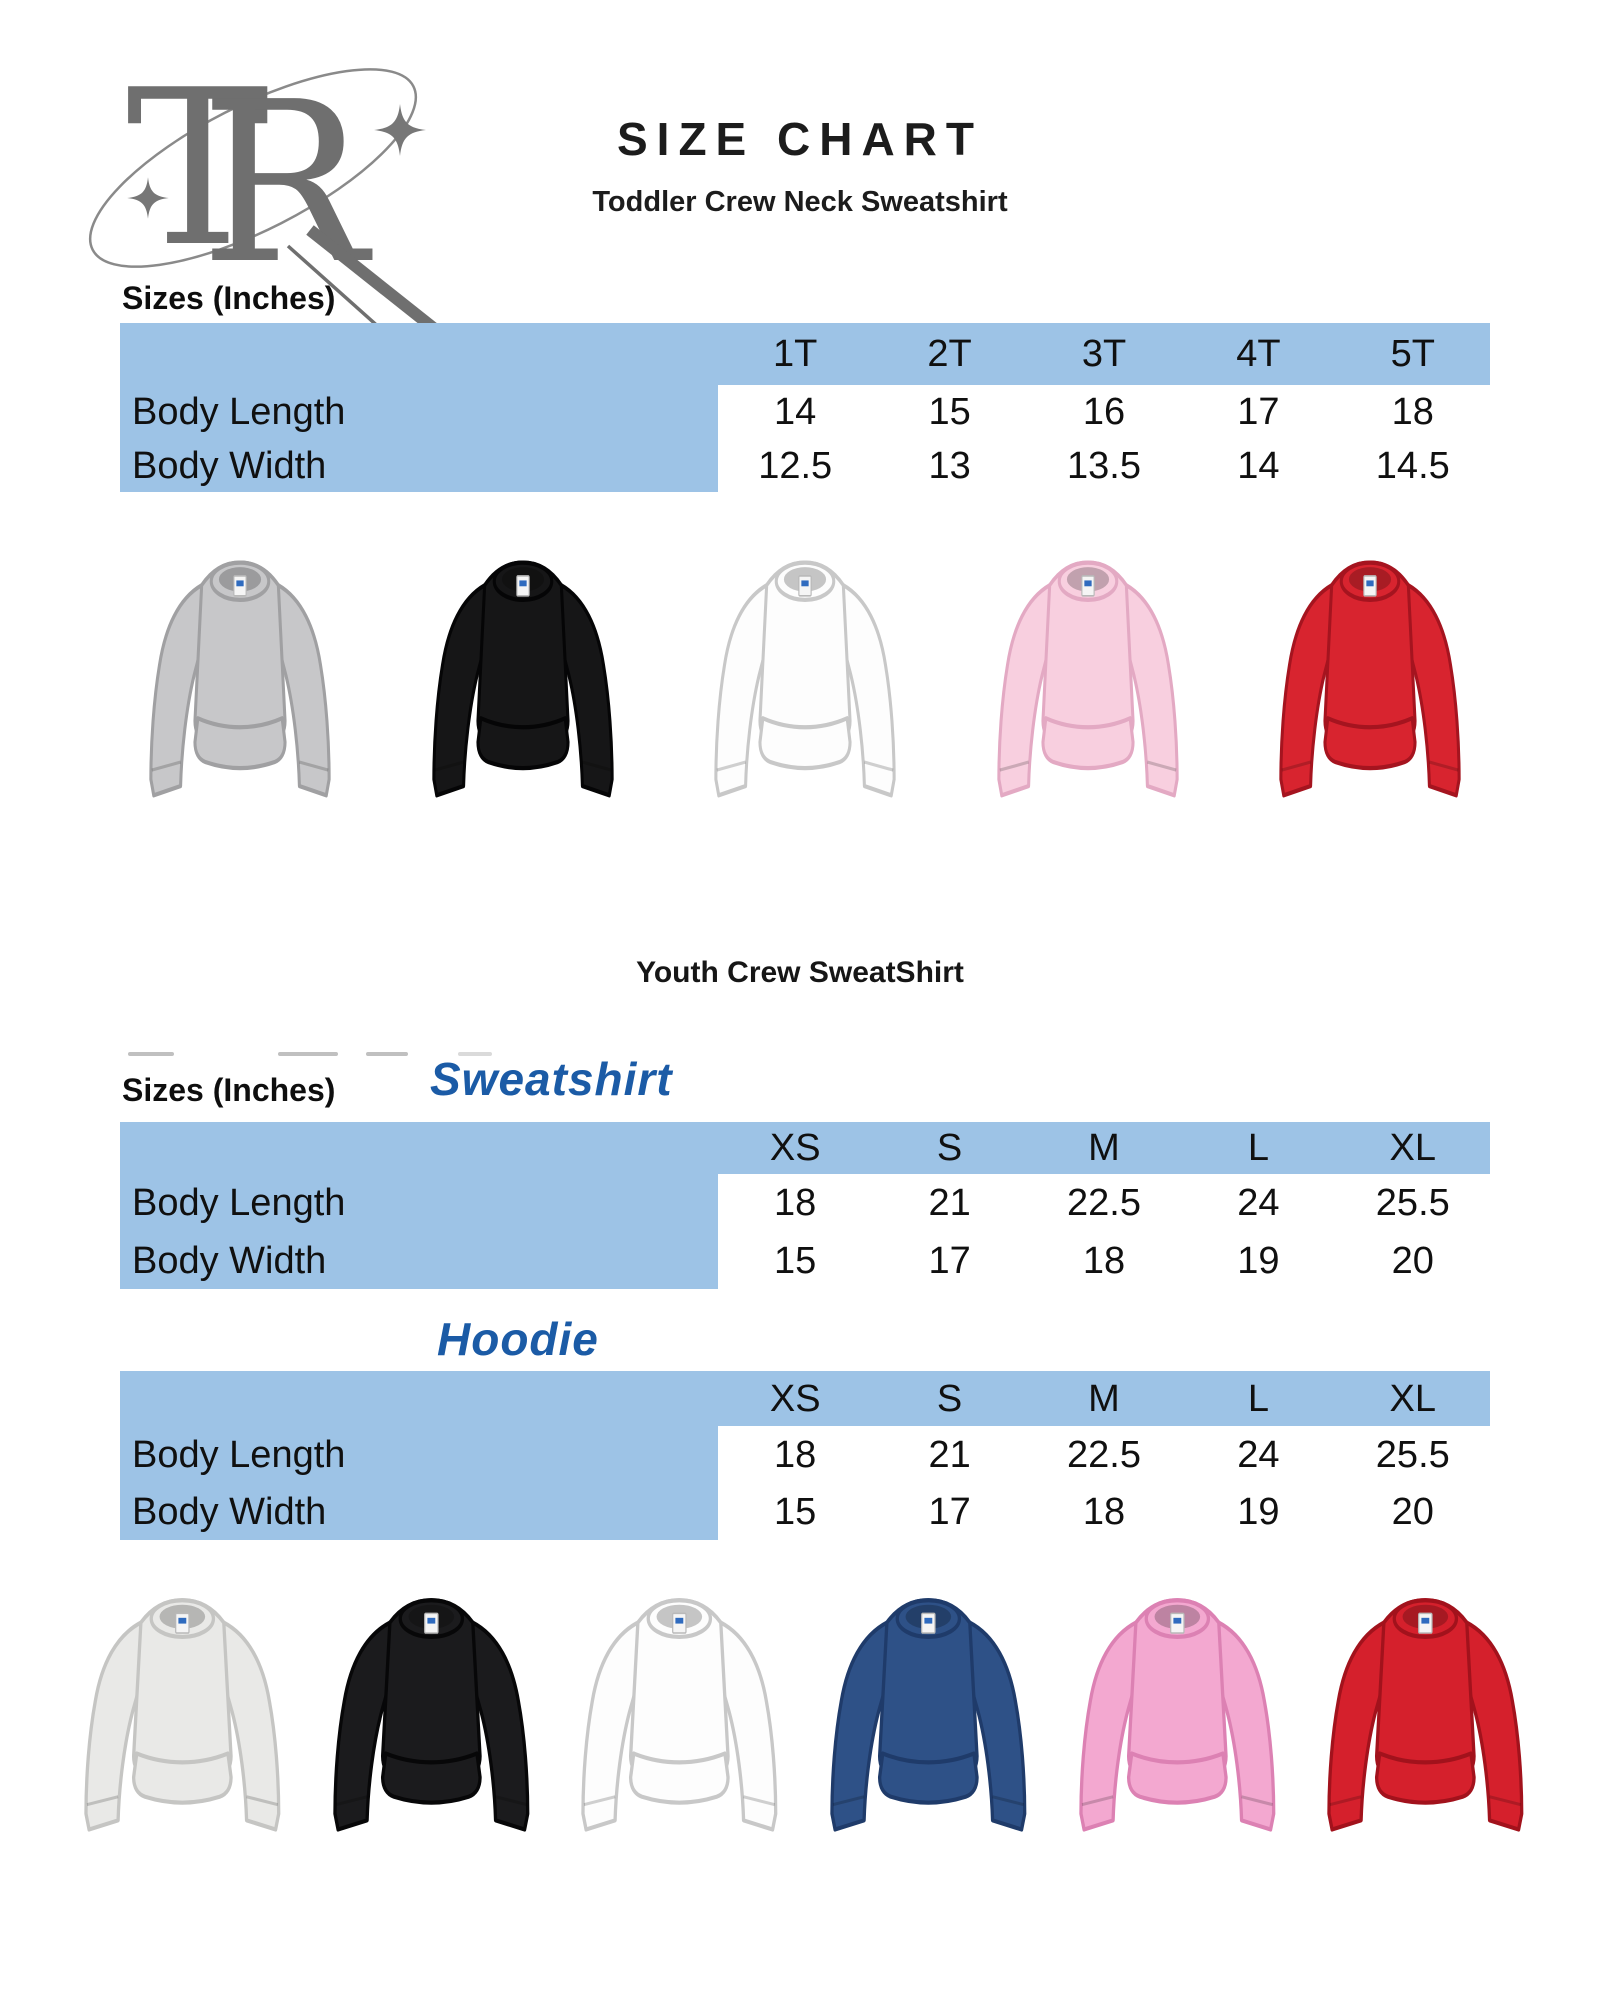 This screenshot has width=1600, height=2000. What do you see at coordinates (229, 298) in the screenshot?
I see `toddler-sizes-label: Sizes (Inches)` at bounding box center [229, 298].